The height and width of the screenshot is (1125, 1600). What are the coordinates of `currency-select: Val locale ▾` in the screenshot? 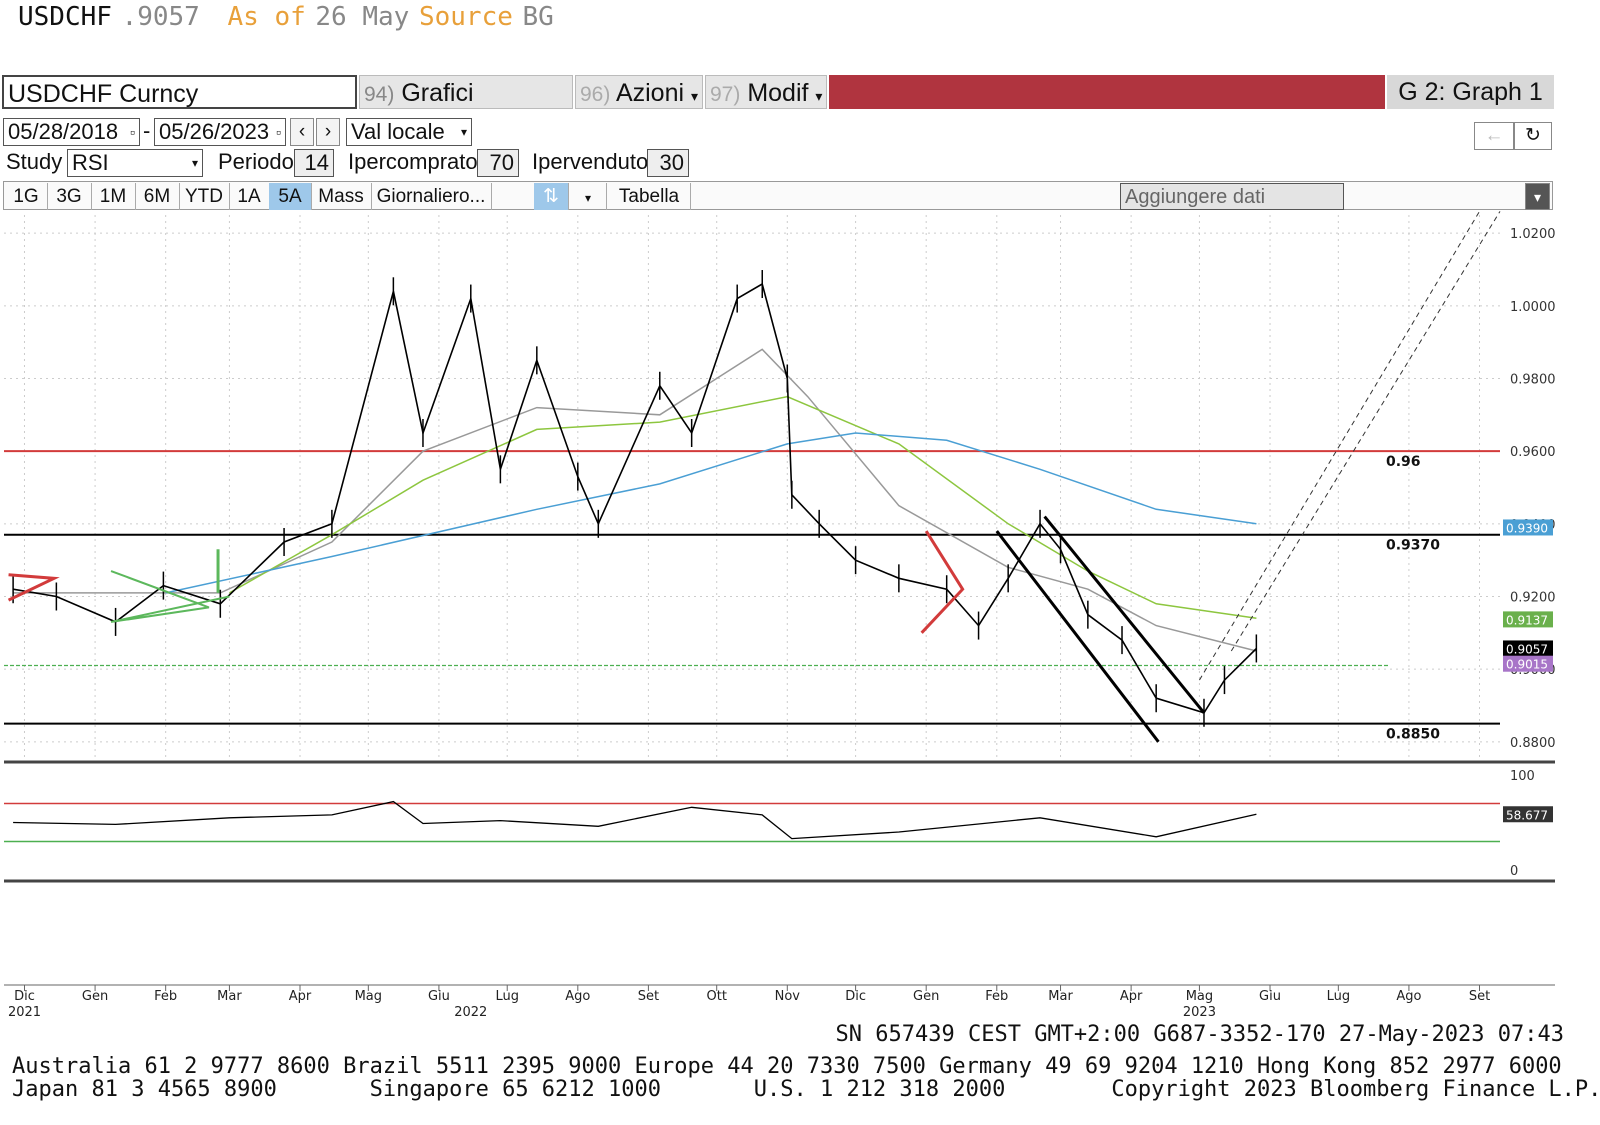 It's located at (409, 132).